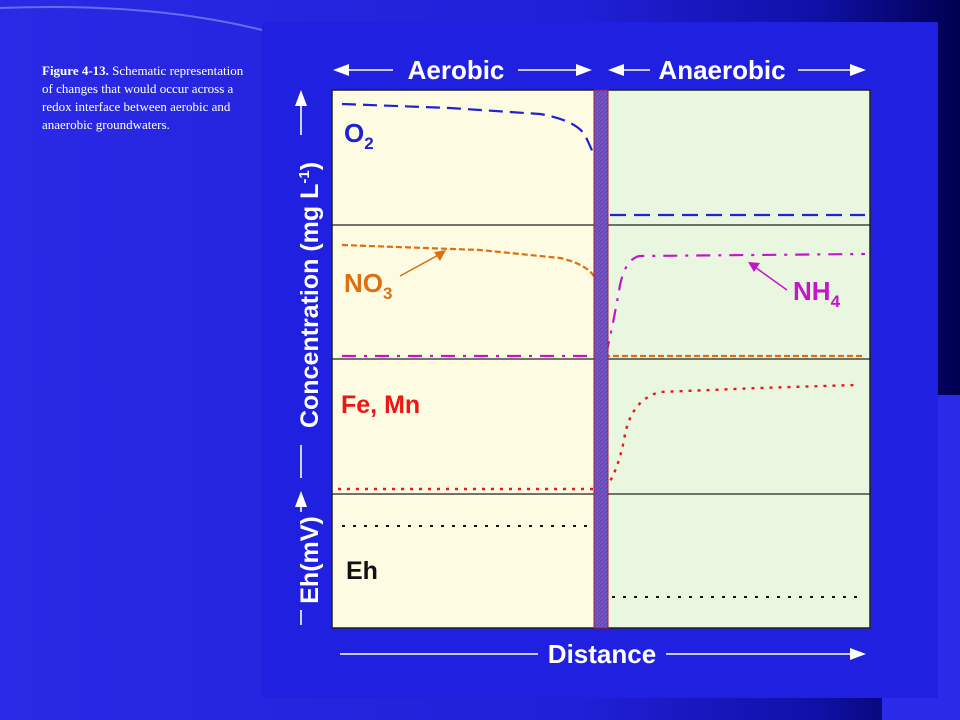  What do you see at coordinates (730, 436) in the screenshot?
I see `fe-mn-curve` at bounding box center [730, 436].